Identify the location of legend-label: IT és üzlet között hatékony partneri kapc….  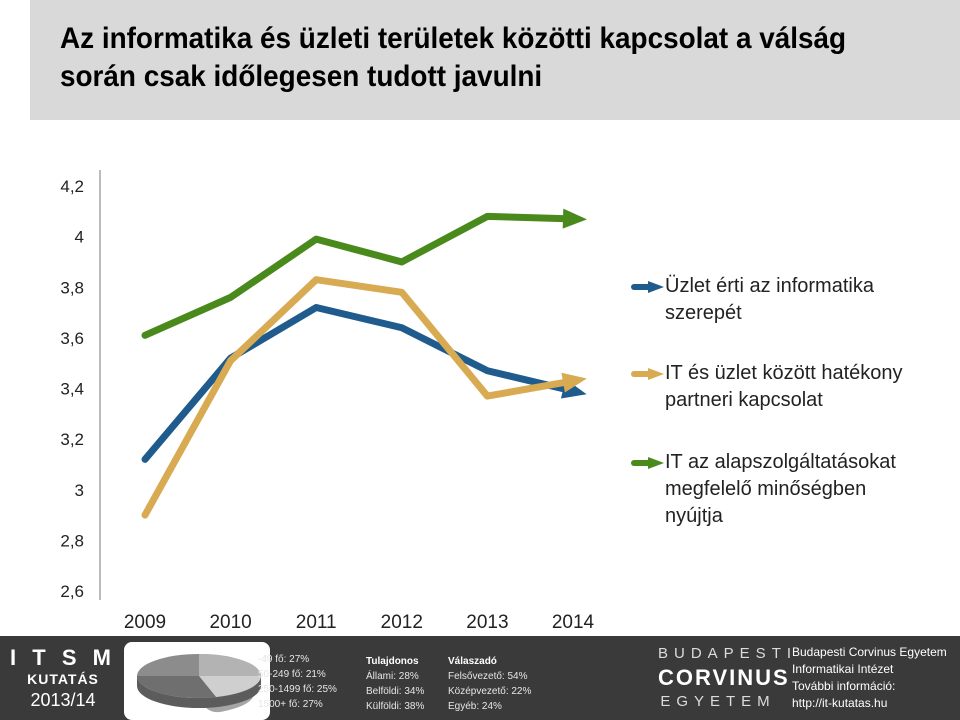
(784, 386).